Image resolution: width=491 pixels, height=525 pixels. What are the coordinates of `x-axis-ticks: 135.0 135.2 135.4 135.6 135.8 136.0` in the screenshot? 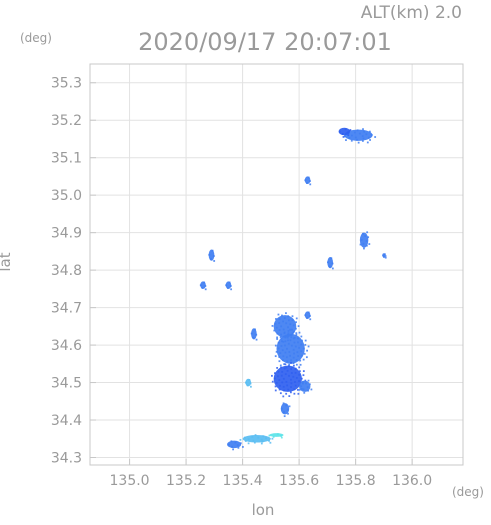 It's located at (271, 474).